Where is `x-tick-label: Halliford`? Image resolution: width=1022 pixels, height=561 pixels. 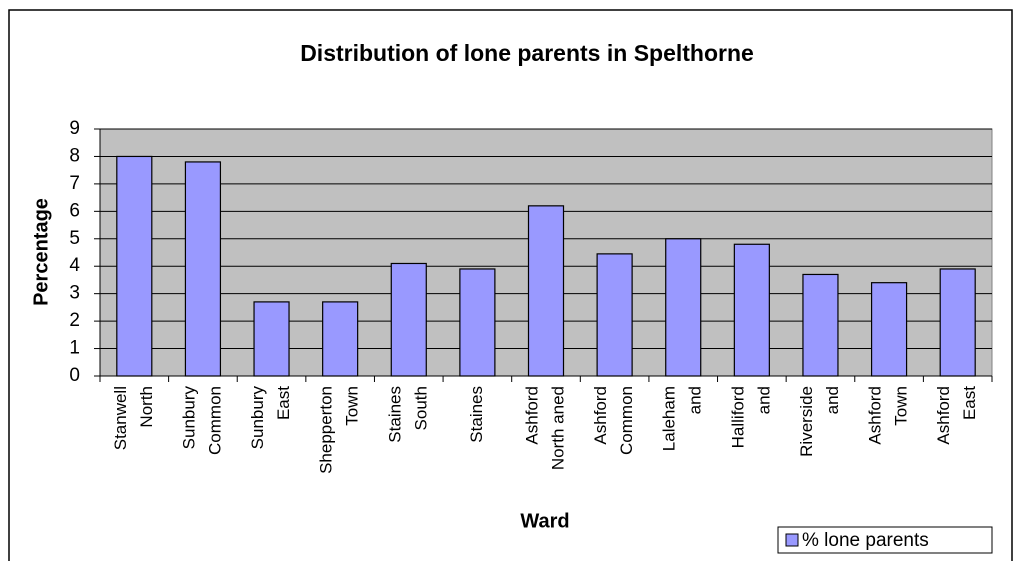
x-tick-label: Halliford is located at coordinates (737, 417).